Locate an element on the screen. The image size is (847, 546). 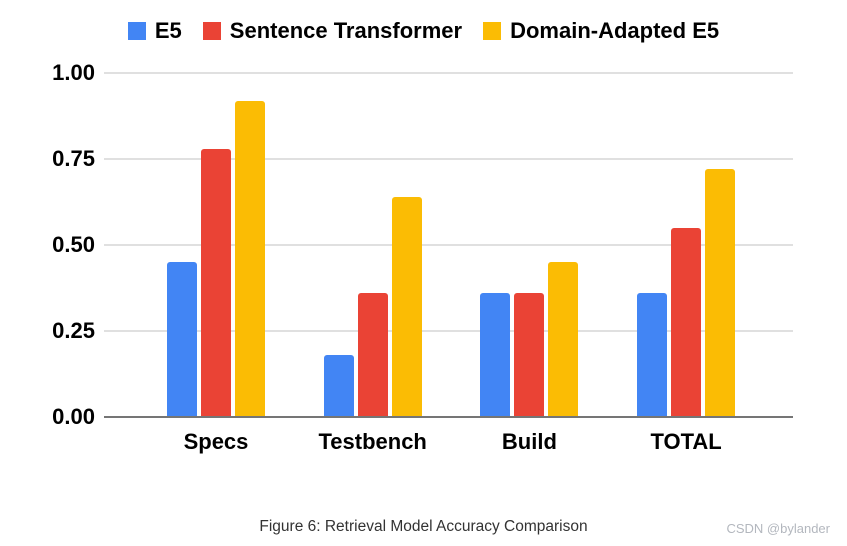
x-category-label: Specs is located at coordinates (216, 441).